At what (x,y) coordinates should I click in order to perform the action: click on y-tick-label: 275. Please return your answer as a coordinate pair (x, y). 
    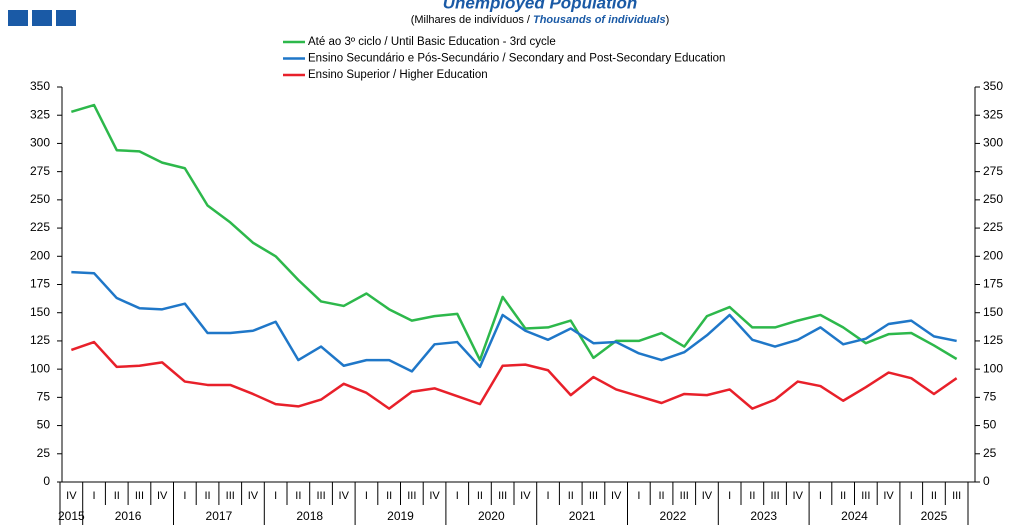
    Looking at the image, I should click on (40, 171).